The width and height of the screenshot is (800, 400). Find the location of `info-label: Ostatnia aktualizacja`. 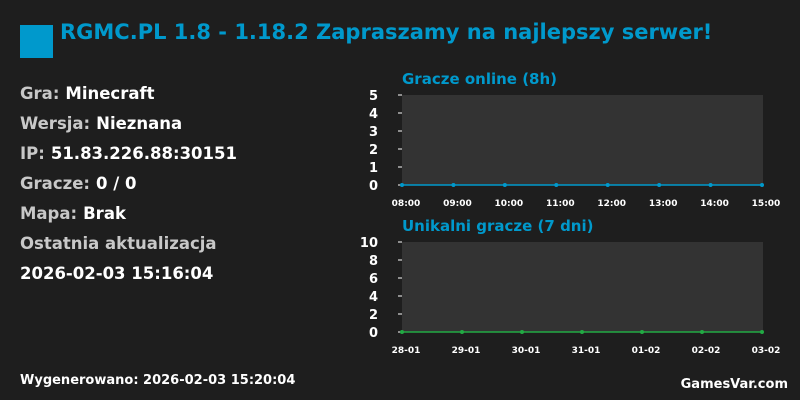

info-label: Ostatnia aktualizacja is located at coordinates (118, 243).